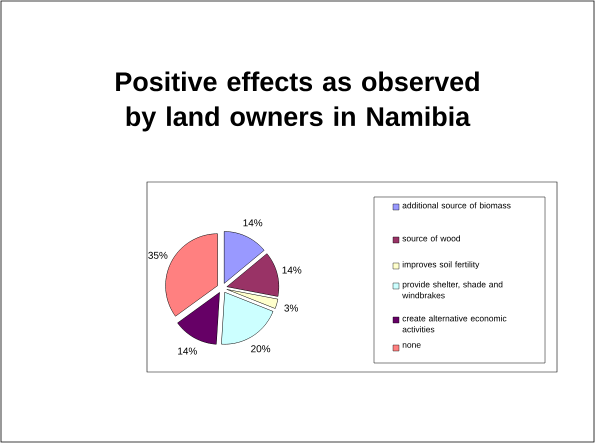  I want to click on data-label: 3%, so click(291, 308).